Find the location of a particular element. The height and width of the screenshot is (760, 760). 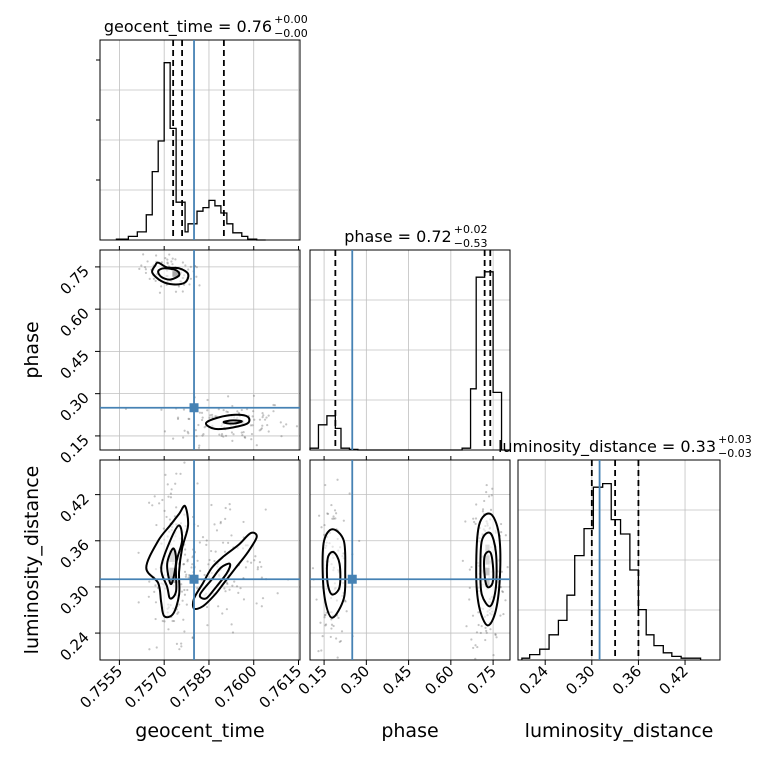

xtick-label-luminosity_distance: 0.30 is located at coordinates (580, 680).